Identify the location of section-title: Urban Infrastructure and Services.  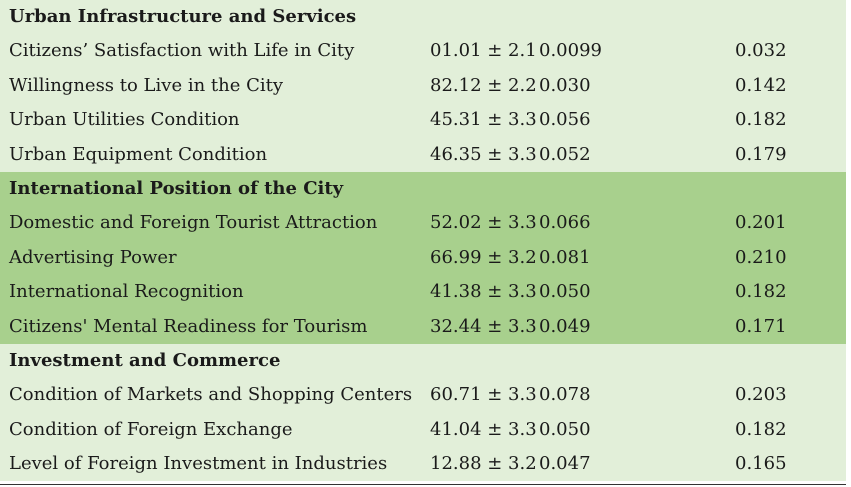
(183, 16).